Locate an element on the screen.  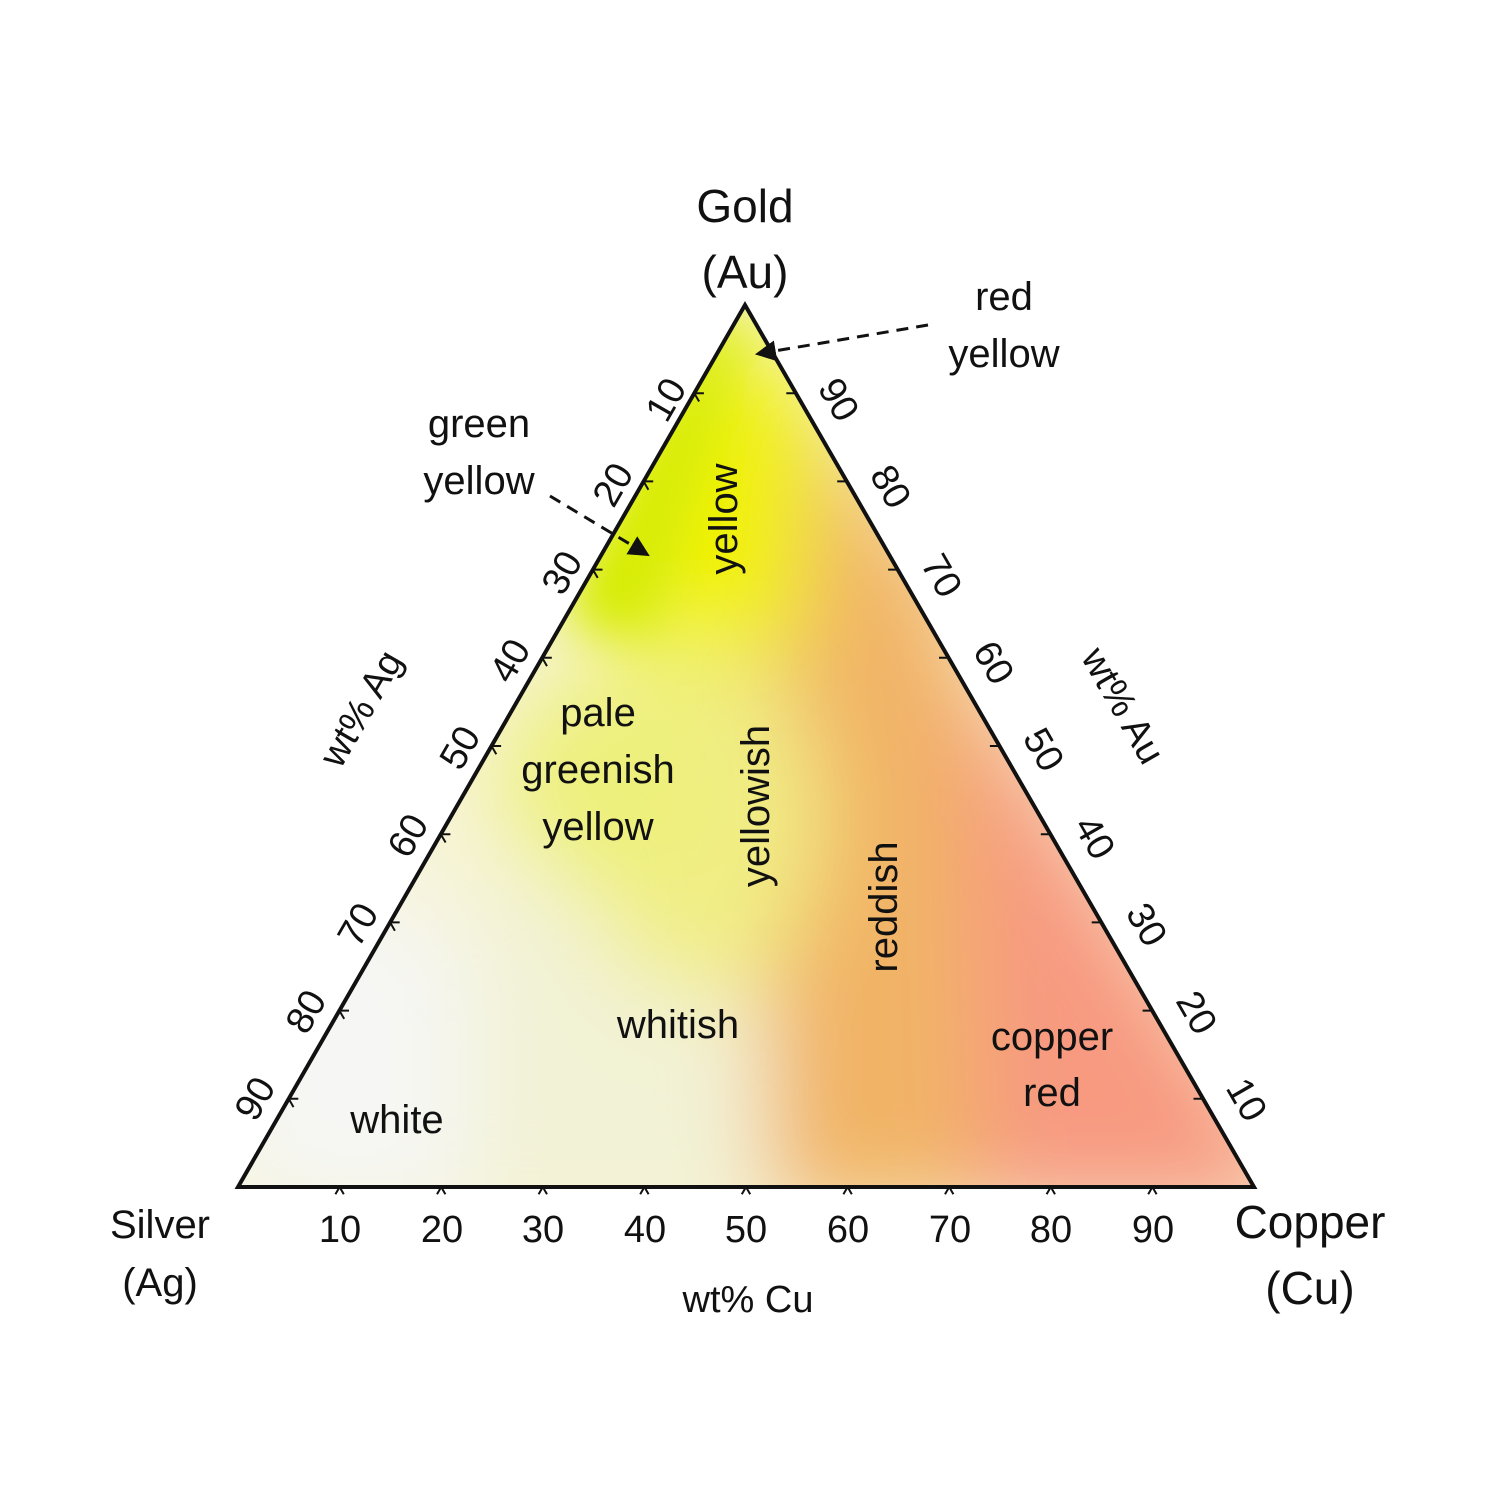
axis-title-au: wt% Au is located at coordinates (1122, 706).